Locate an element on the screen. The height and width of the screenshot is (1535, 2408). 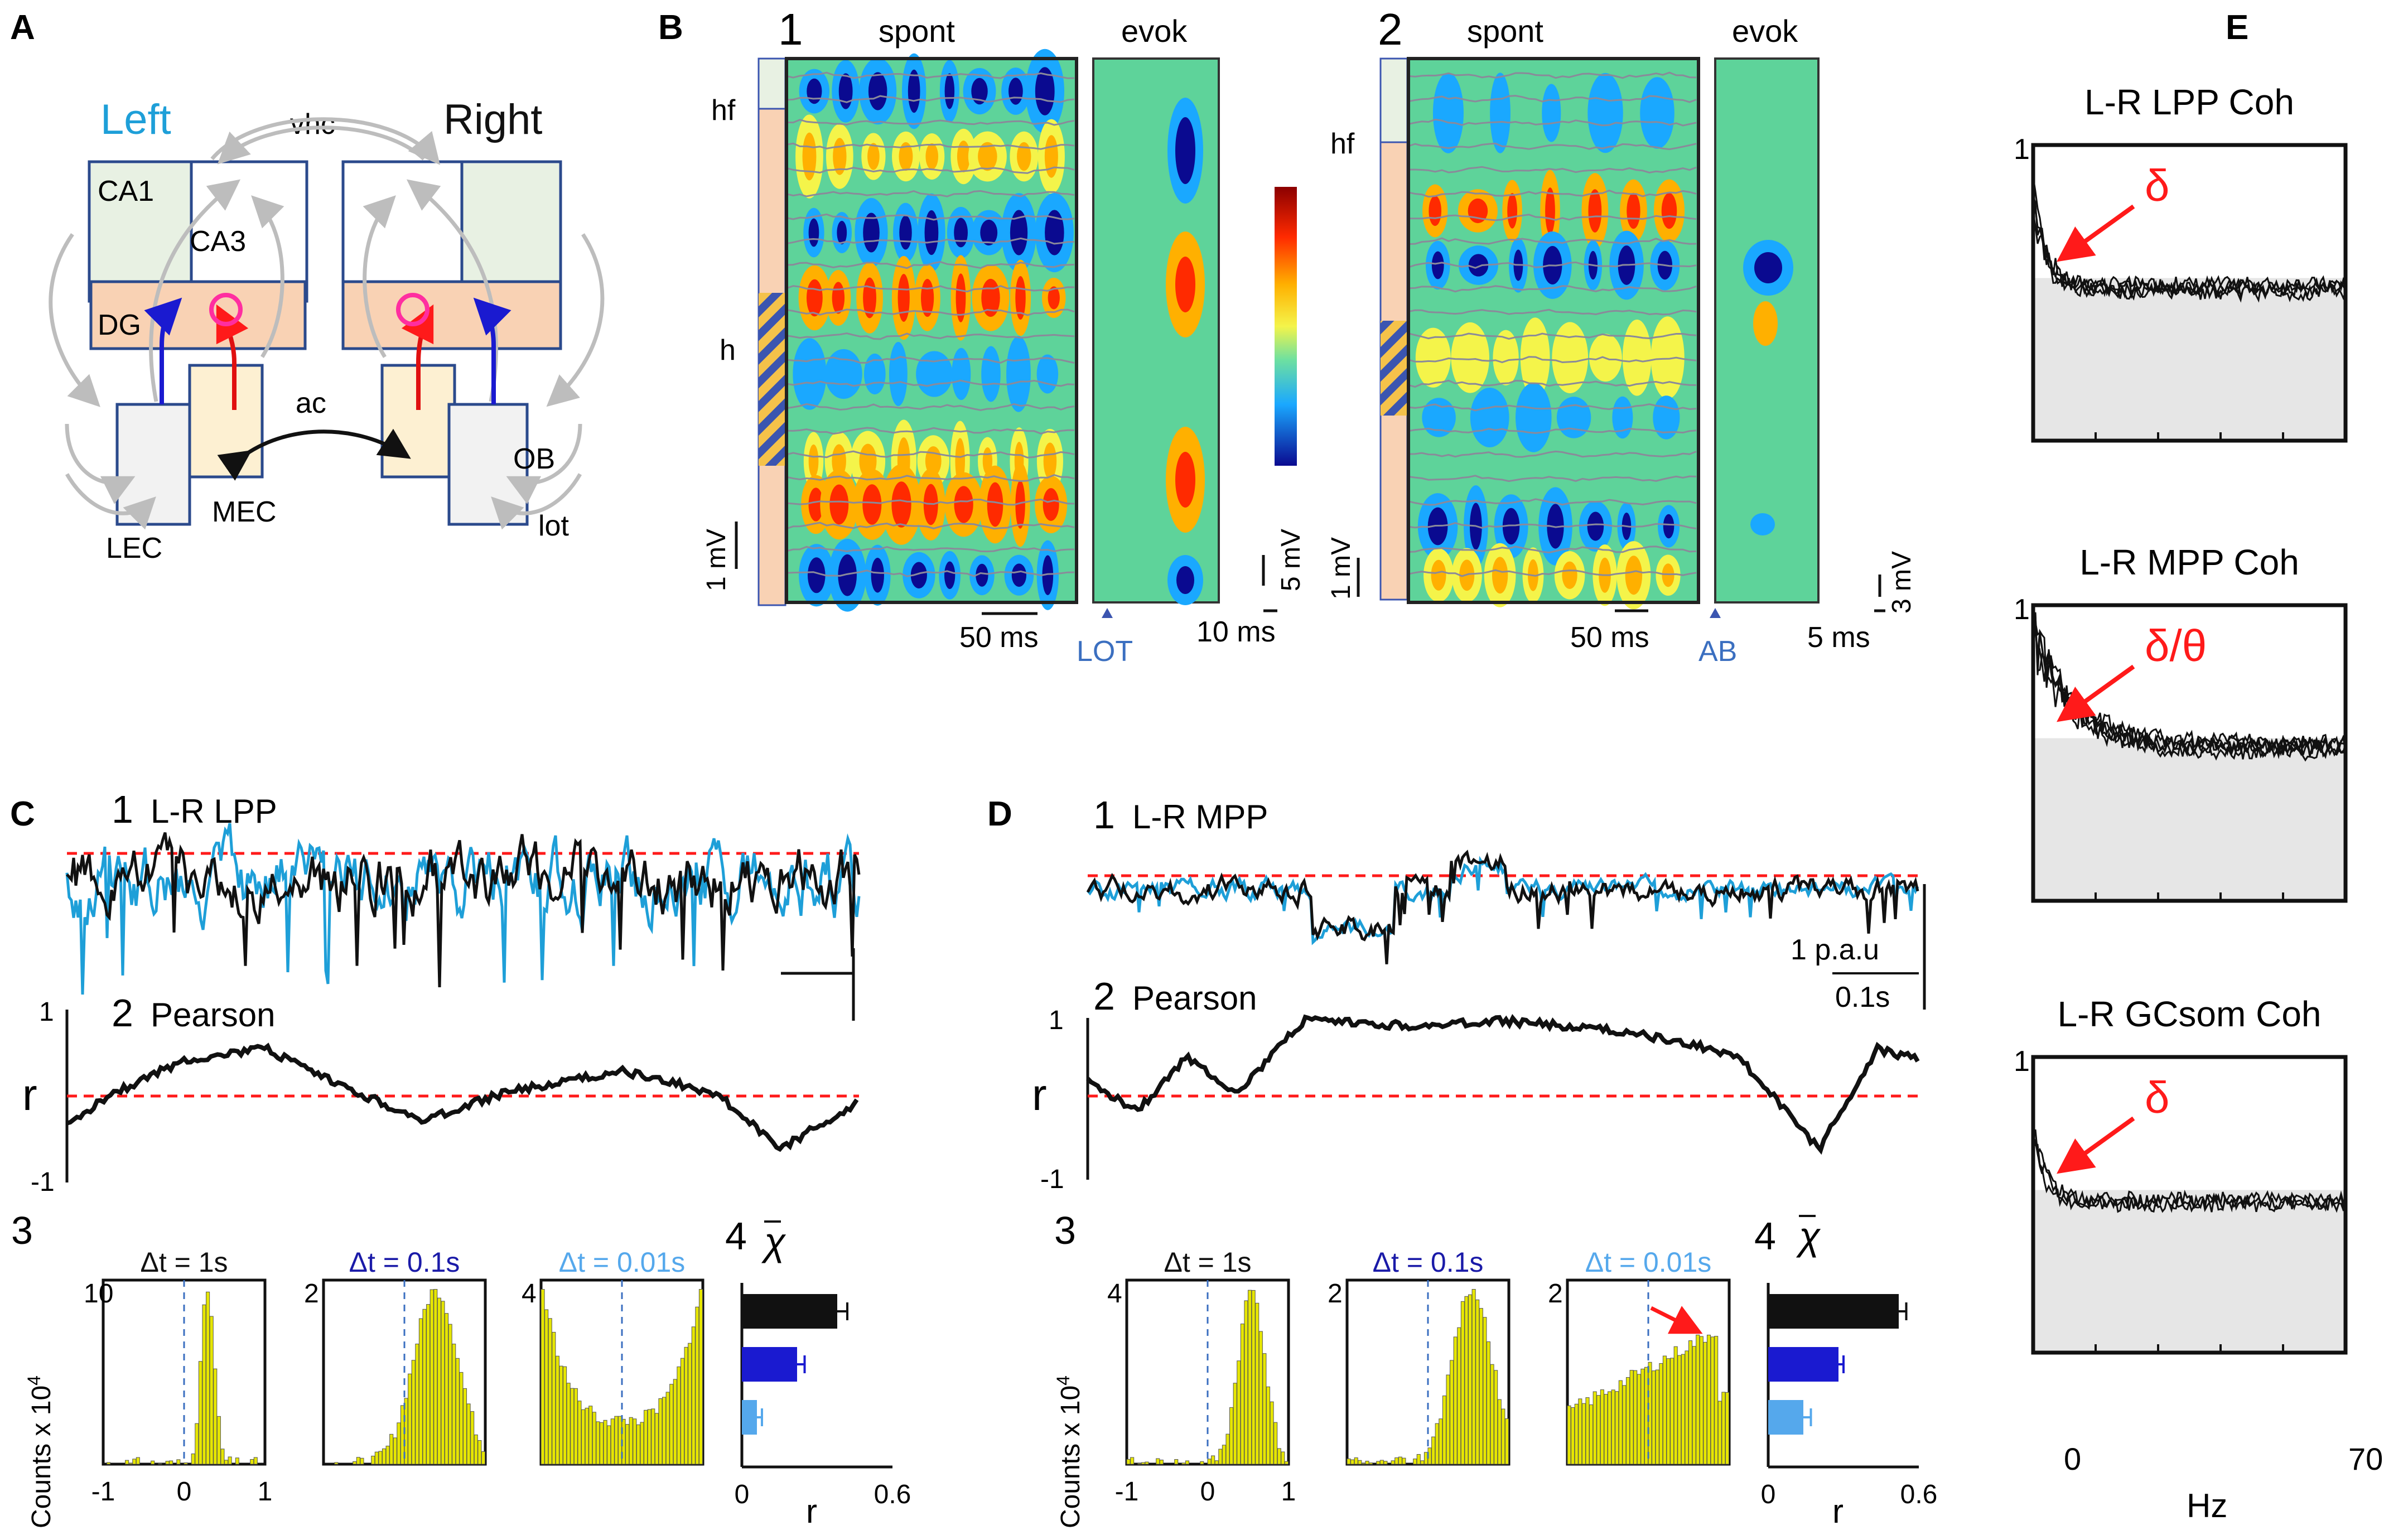
label-mec: MEC is located at coordinates (244, 512).